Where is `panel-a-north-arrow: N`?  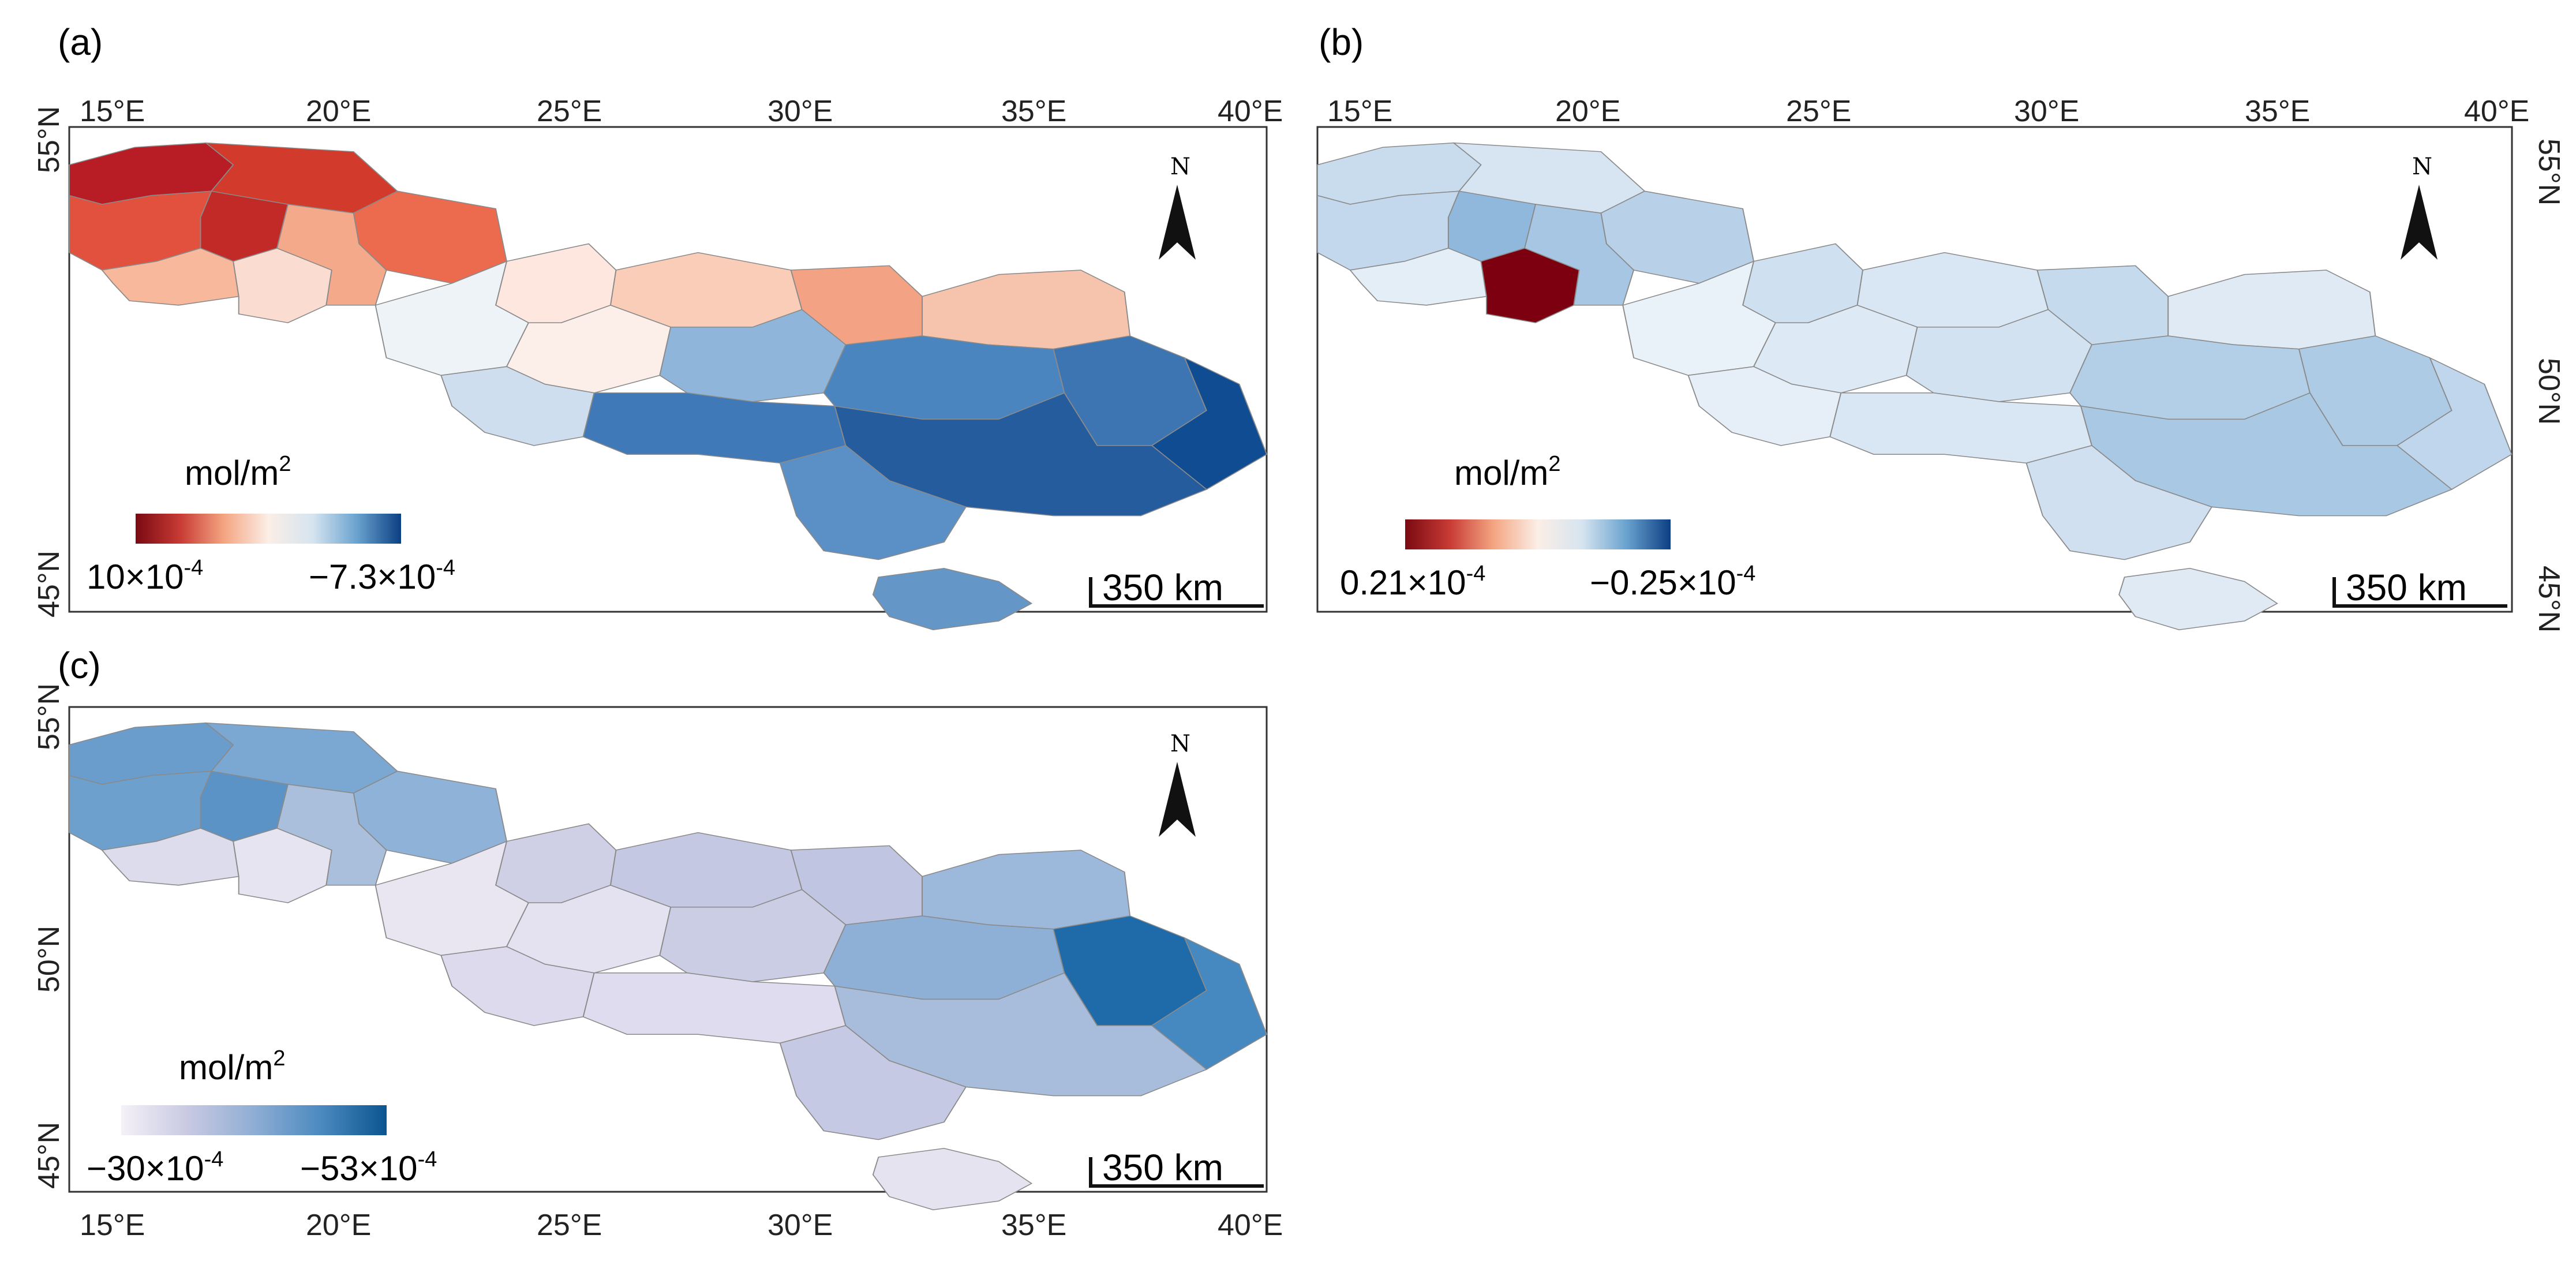
panel-a-north-arrow: N is located at coordinates (1177, 207).